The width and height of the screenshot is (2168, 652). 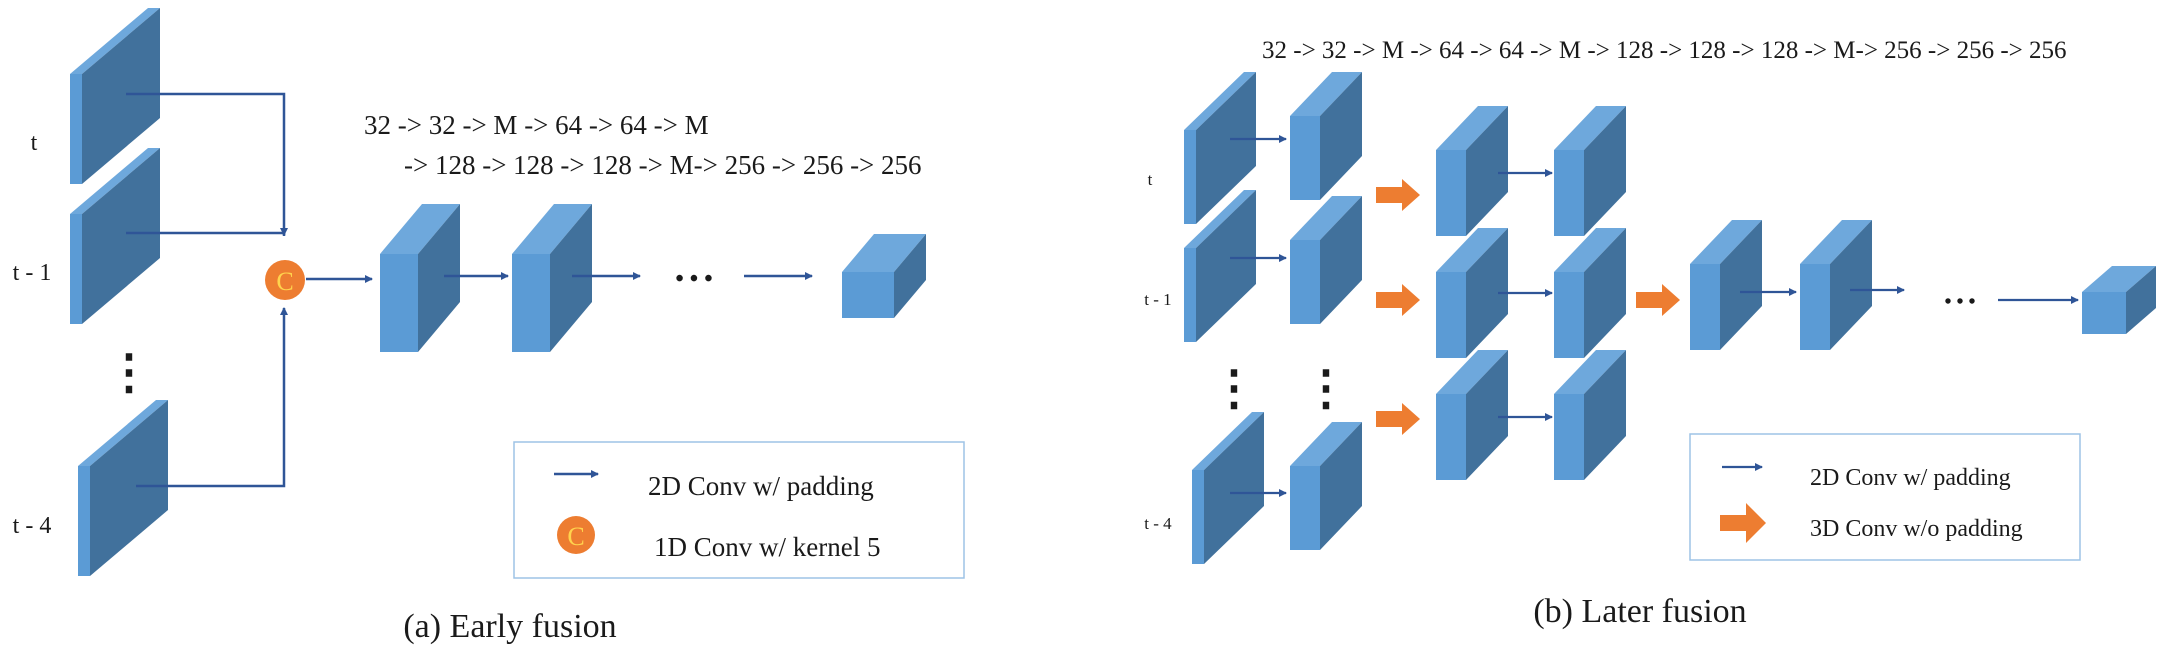 I want to click on later-2d-t, so click(x=1590, y=171).